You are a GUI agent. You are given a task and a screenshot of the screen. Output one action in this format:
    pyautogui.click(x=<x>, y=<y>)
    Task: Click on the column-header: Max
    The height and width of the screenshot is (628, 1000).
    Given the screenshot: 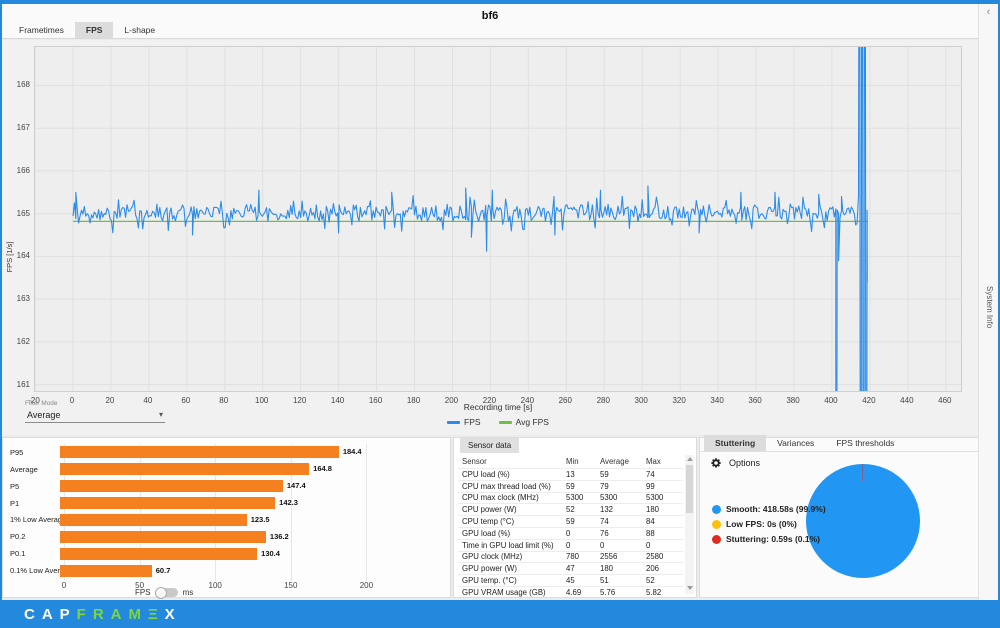 What is the action you would take?
    pyautogui.click(x=653, y=461)
    